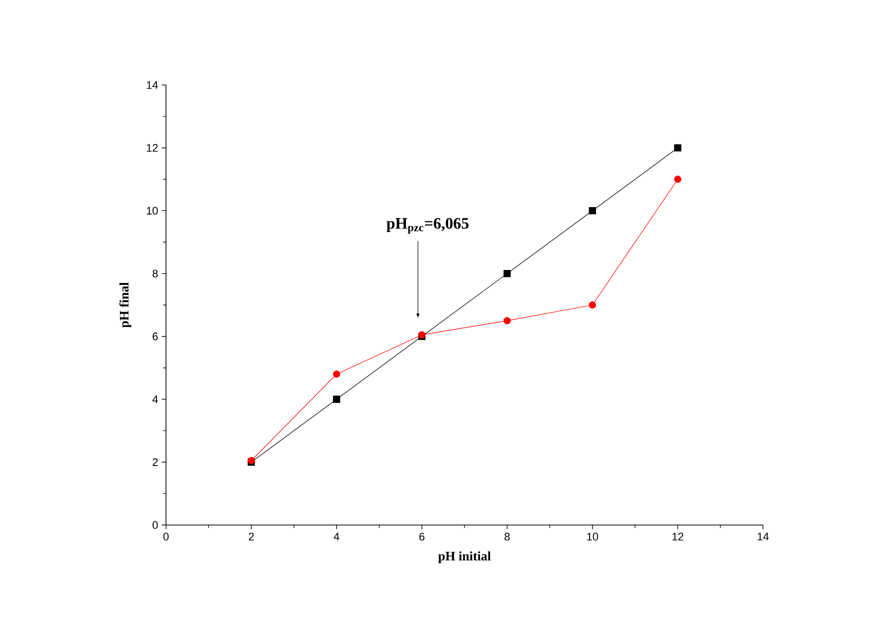 This screenshot has height=621, width=873. What do you see at coordinates (125, 305) in the screenshot?
I see `y-axis-title: pH final` at bounding box center [125, 305].